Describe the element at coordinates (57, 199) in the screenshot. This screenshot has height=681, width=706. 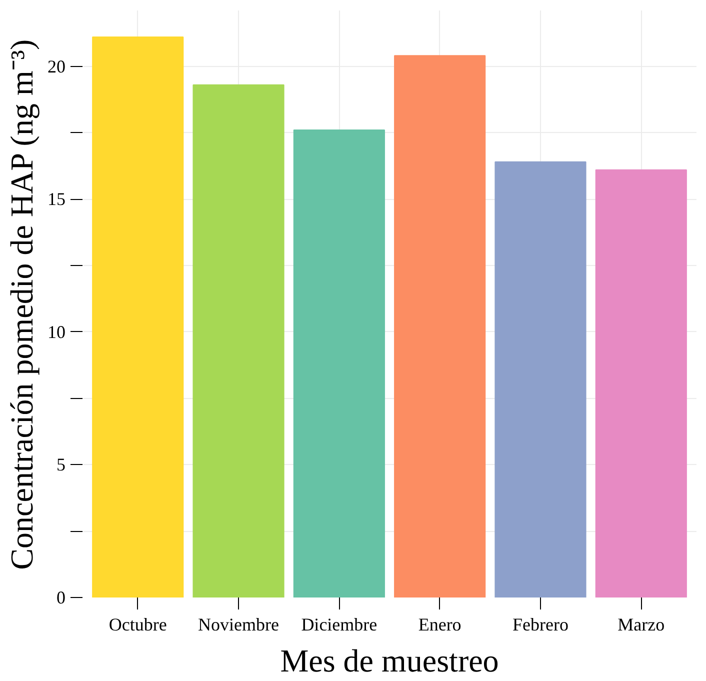
I see `y-tick-label: 15` at that location.